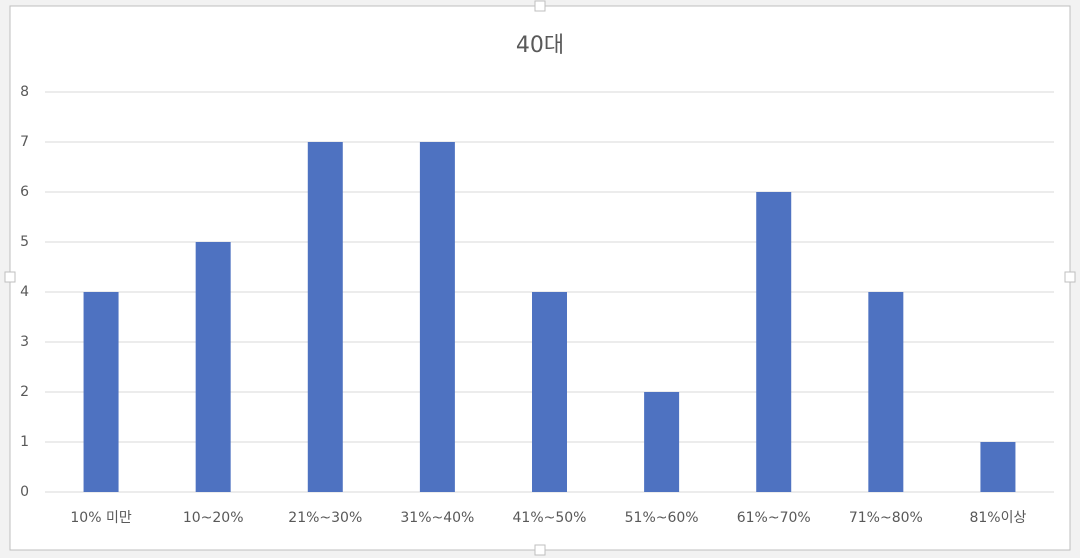 The image size is (1080, 558). Describe the element at coordinates (24, 442) in the screenshot. I see `y-tick-label: 1` at that location.